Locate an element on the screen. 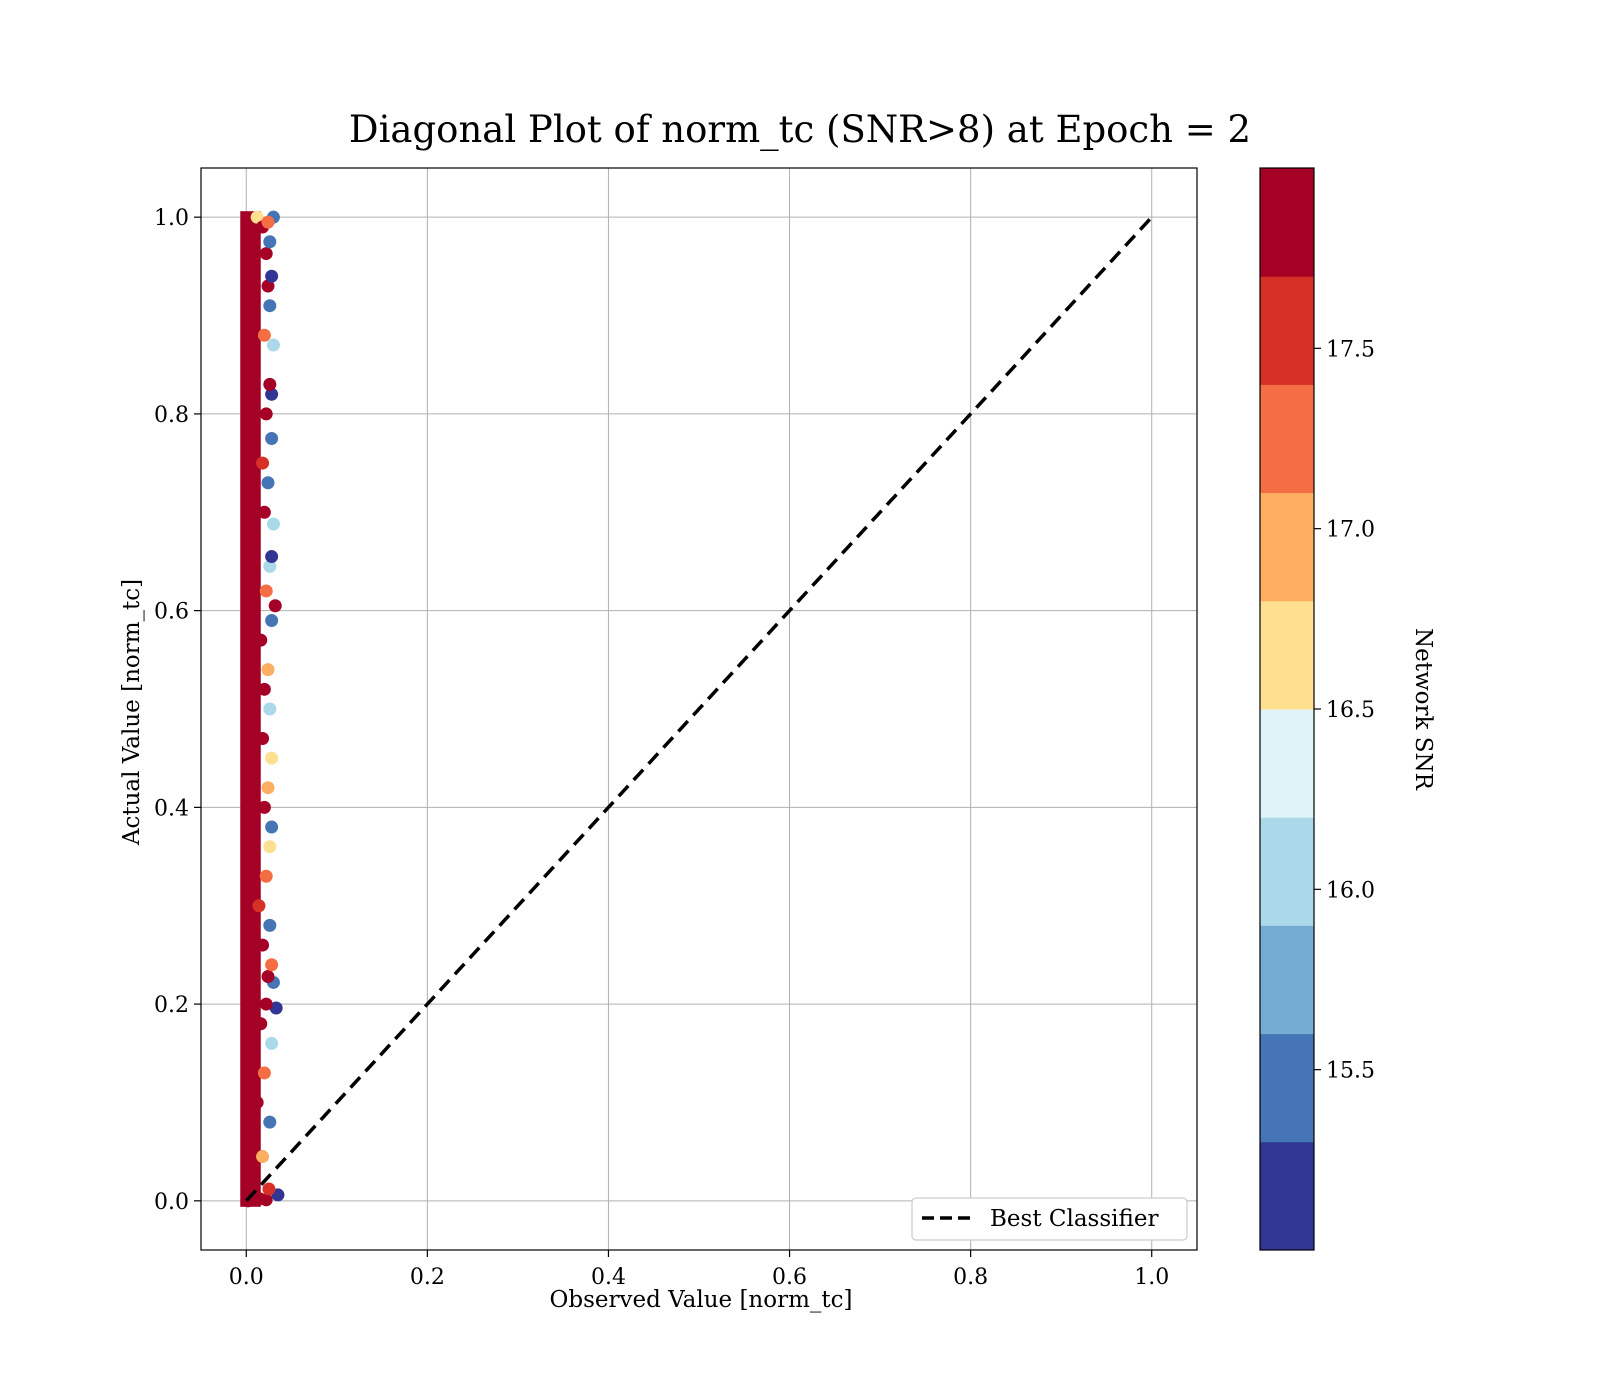 Image resolution: width=1600 pixels, height=1400 pixels. legend-box is located at coordinates (1049, 1219).